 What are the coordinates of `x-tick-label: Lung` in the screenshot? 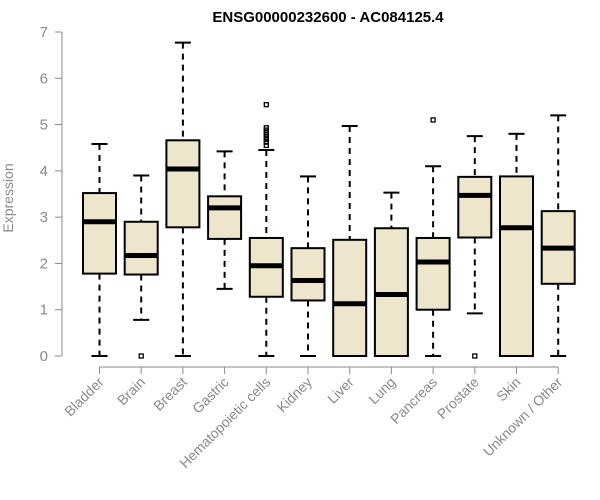 It's located at (381, 390).